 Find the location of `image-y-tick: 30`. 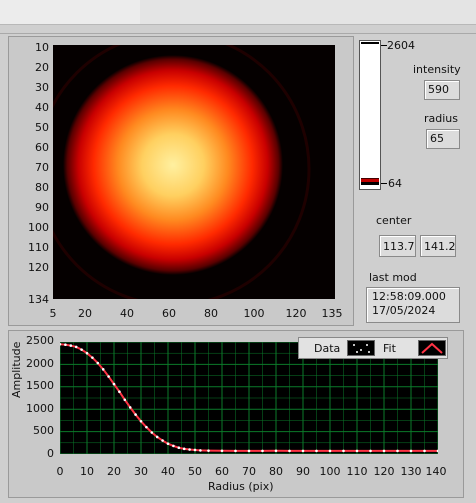

image-y-tick: 30 is located at coordinates (42, 87).